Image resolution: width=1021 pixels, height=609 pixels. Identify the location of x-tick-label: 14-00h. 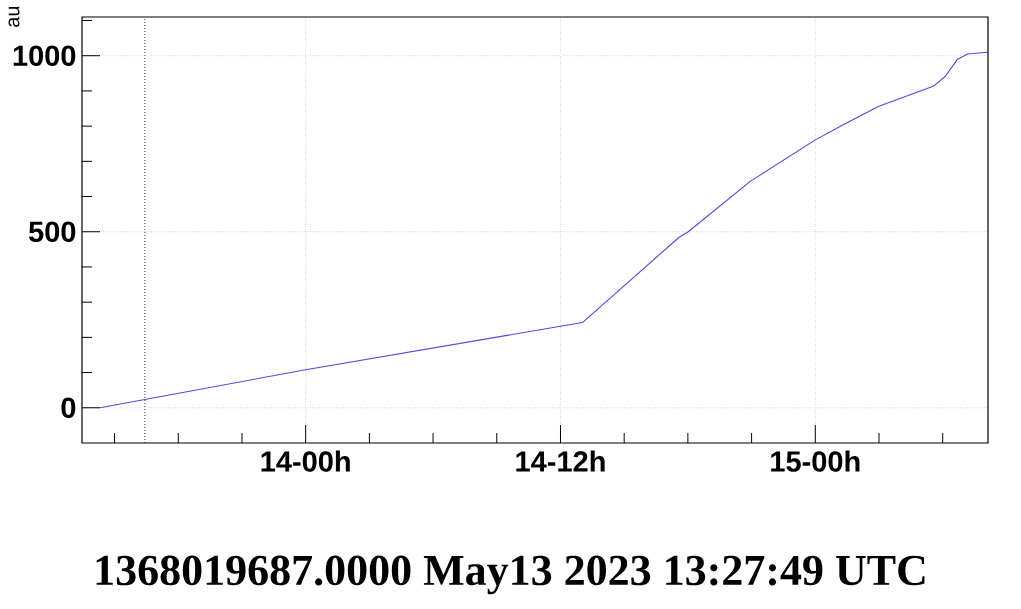
(305, 461).